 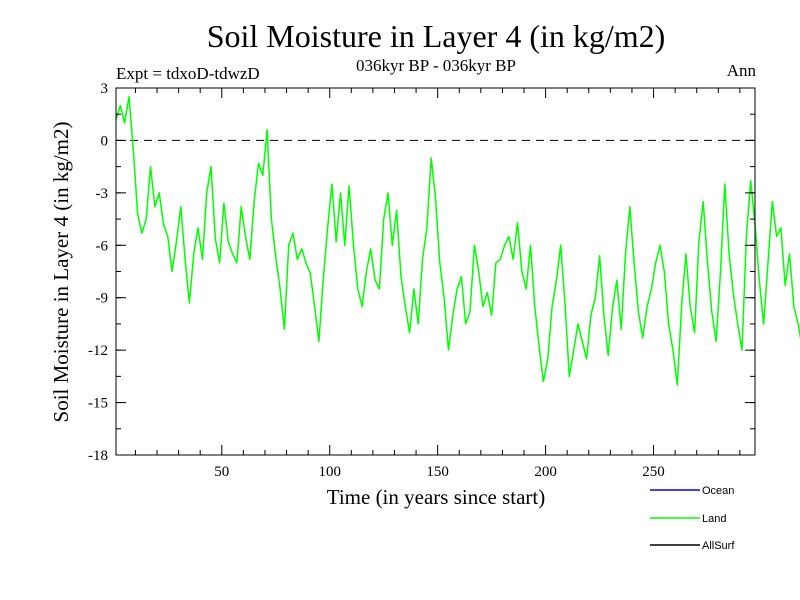 I want to click on x-tick-label: 150, so click(x=437, y=472).